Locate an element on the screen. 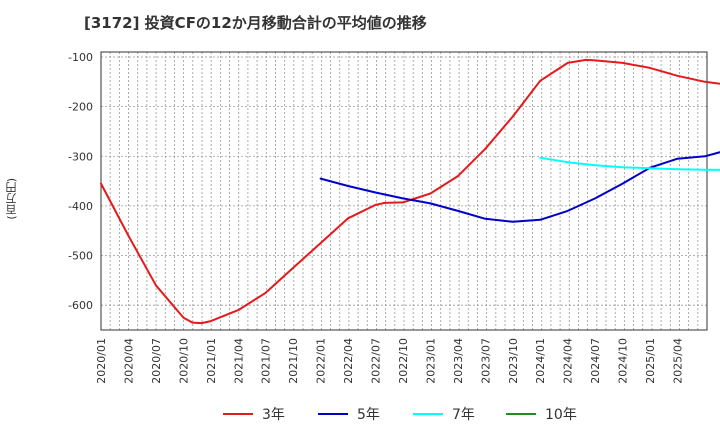  y-tick-label: -400 is located at coordinates (80, 206).